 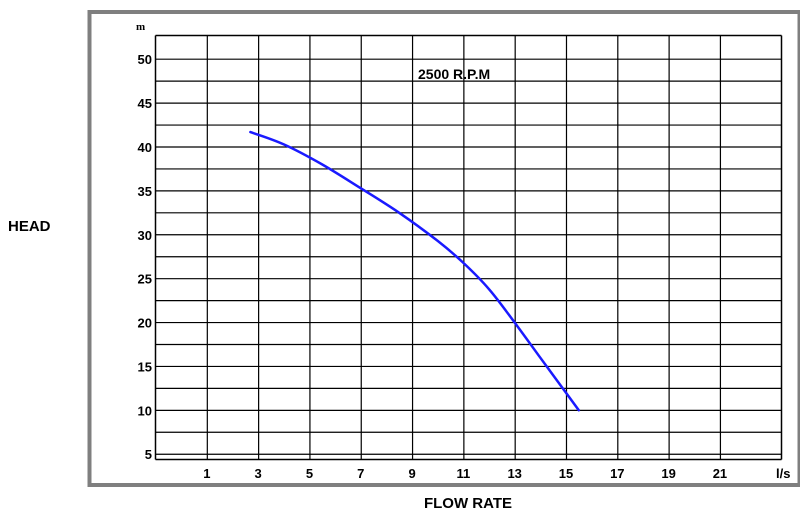 I want to click on y-tick-label: 20, so click(x=145, y=323).